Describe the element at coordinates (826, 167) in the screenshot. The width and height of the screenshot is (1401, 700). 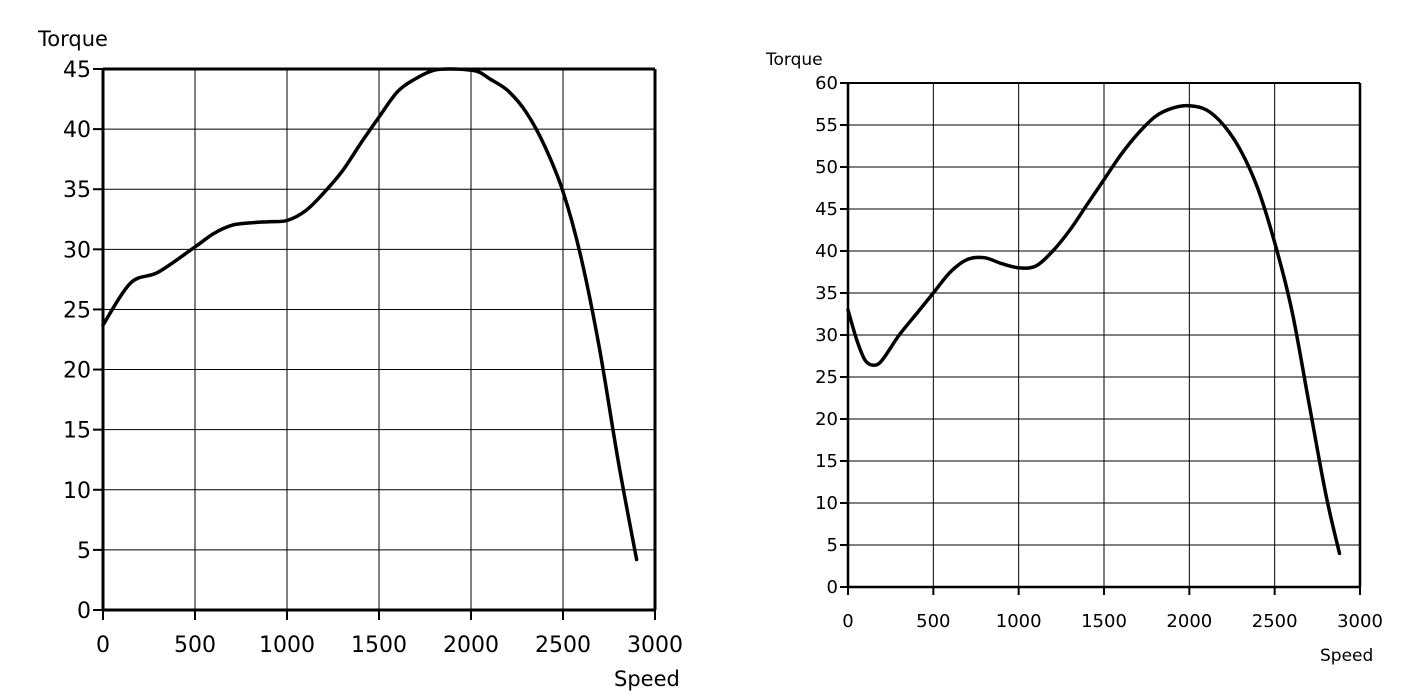
I see `y-tick-label: 50` at that location.